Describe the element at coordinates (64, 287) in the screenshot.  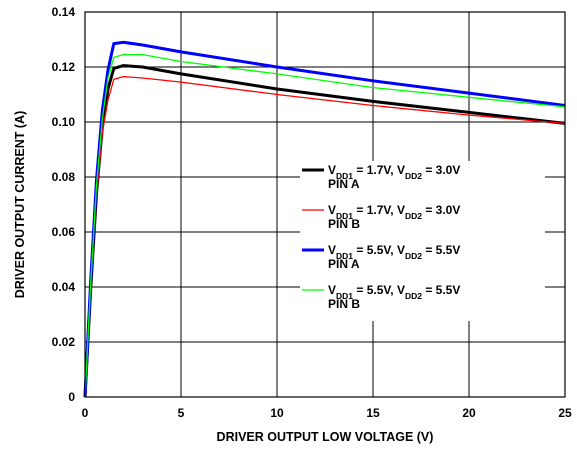
I see `y-tick-label: 0.04` at that location.